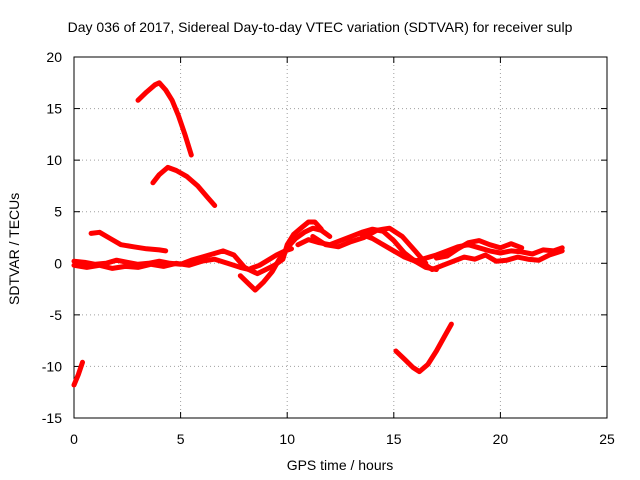 This screenshot has height=480, width=640. Describe the element at coordinates (58, 212) in the screenshot. I see `y-tick-label: 5` at that location.